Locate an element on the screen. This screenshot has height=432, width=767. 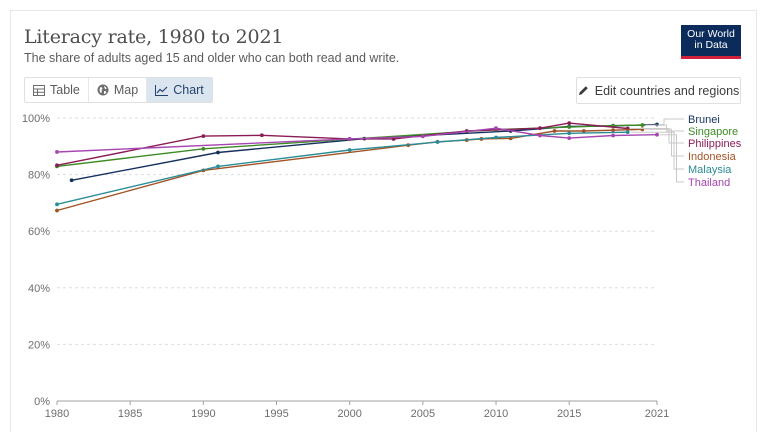
edit-countries-label: Edit countries and regions is located at coordinates (667, 90).